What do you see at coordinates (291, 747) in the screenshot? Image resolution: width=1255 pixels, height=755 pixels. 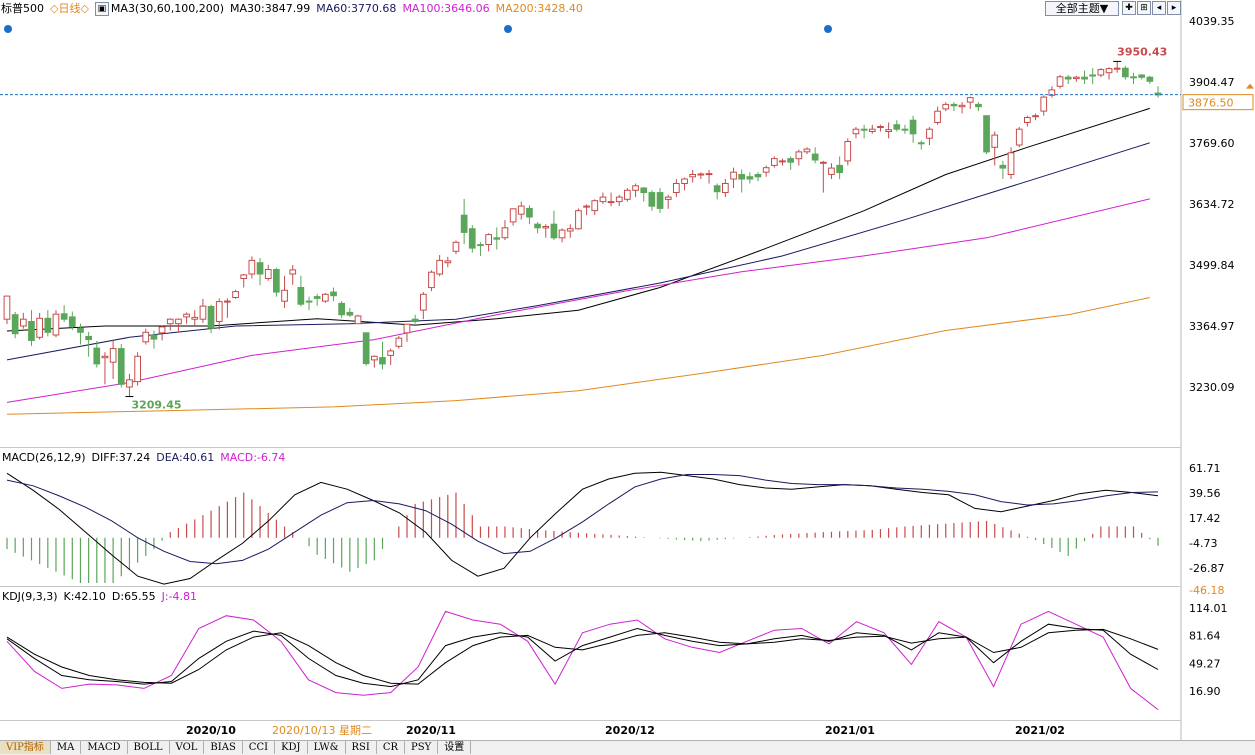 I see `indicator-tab: KDJ` at bounding box center [291, 747].